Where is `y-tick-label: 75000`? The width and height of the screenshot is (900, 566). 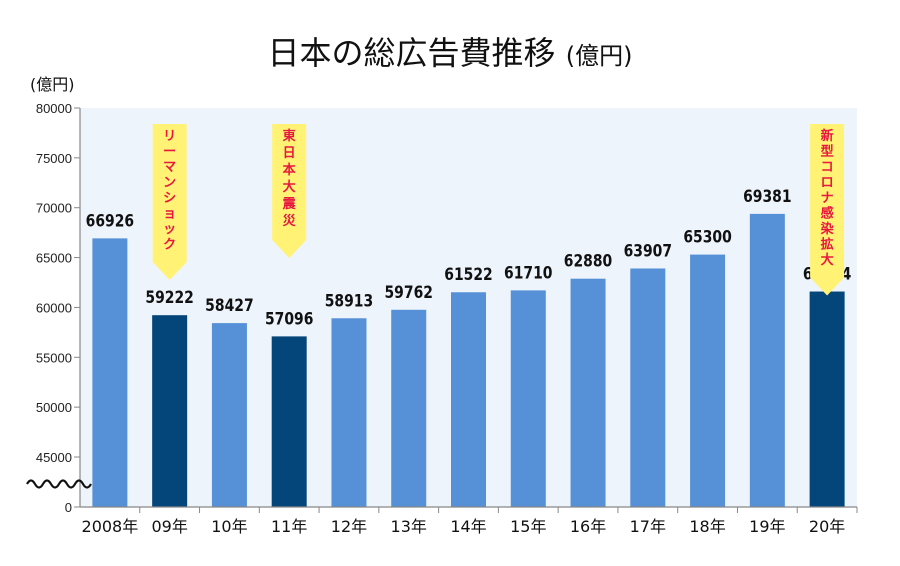
y-tick-label: 75000 is located at coordinates (54, 158).